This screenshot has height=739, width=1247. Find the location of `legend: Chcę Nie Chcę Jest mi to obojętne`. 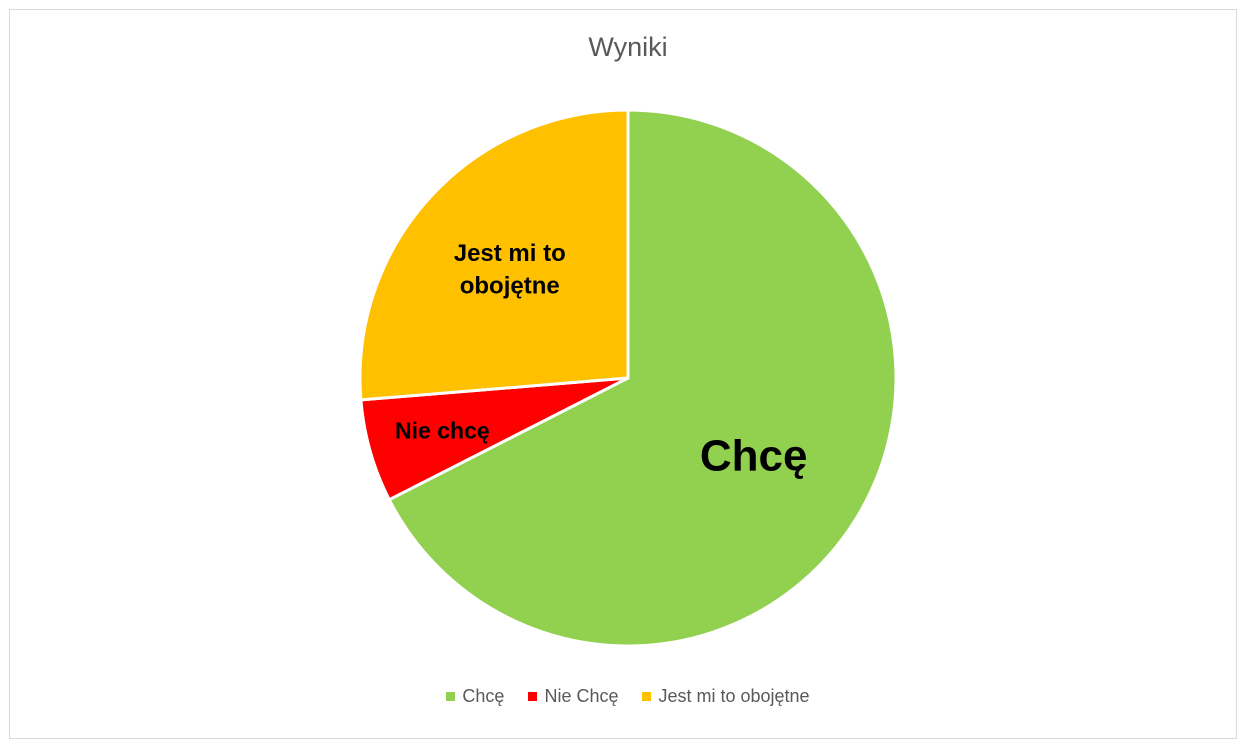

legend: Chcę Nie Chcę Jest mi to obojętne is located at coordinates (623, 696).